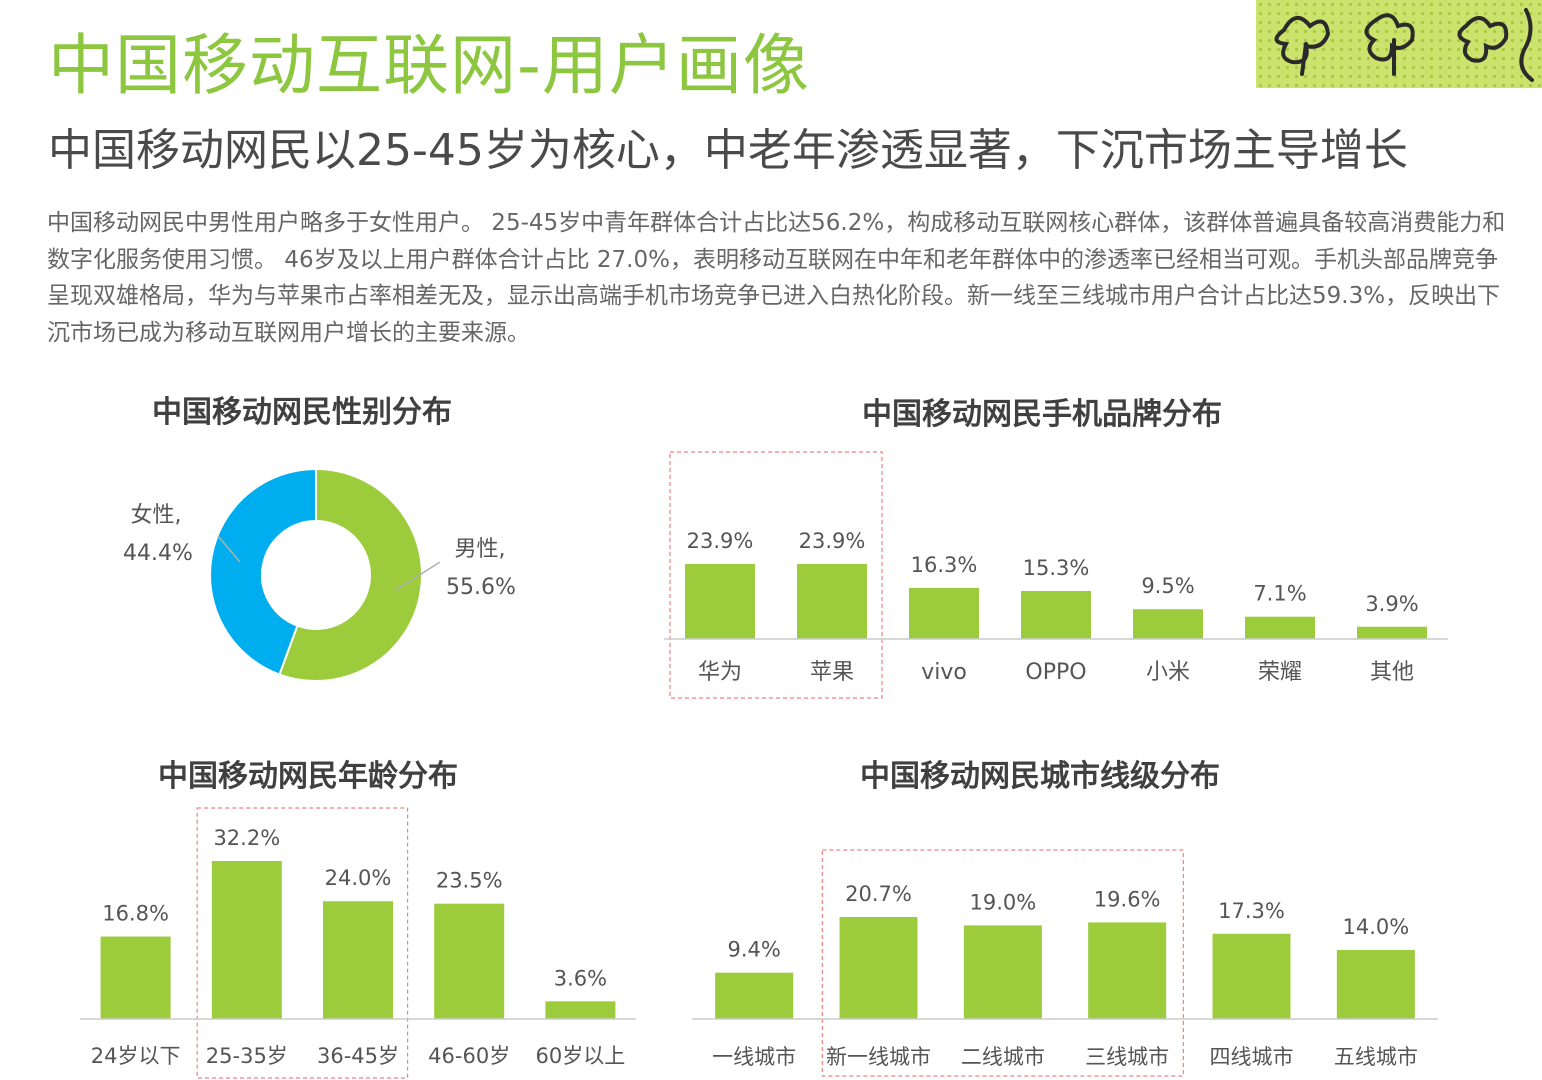 The height and width of the screenshot is (1080, 1542). What do you see at coordinates (1002, 902) in the screenshot?
I see `value-label-2: 19.0%` at bounding box center [1002, 902].